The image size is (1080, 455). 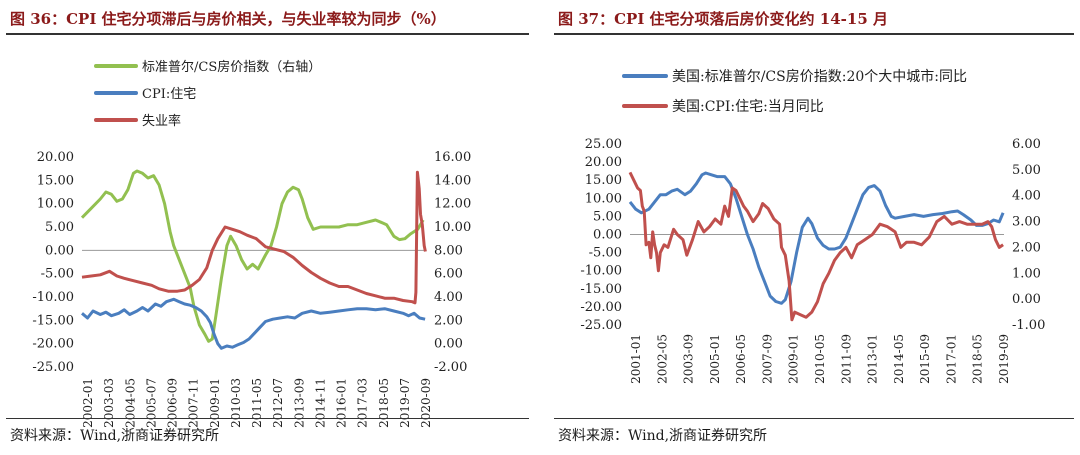 I want to click on legend-label: CPI:住宅, so click(x=169, y=94).